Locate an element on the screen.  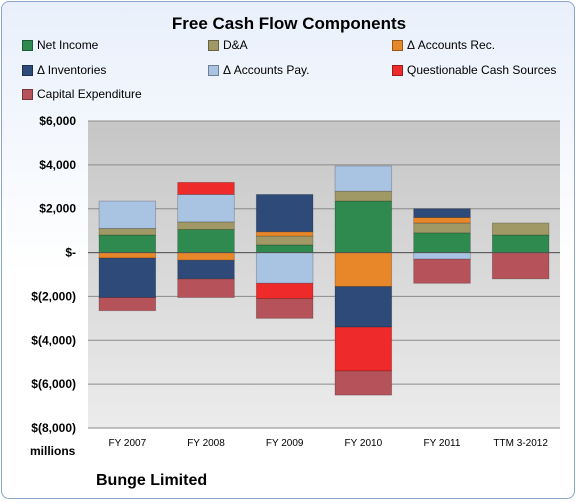
legend-item: Questionable Cash Sources is located at coordinates (474, 70).